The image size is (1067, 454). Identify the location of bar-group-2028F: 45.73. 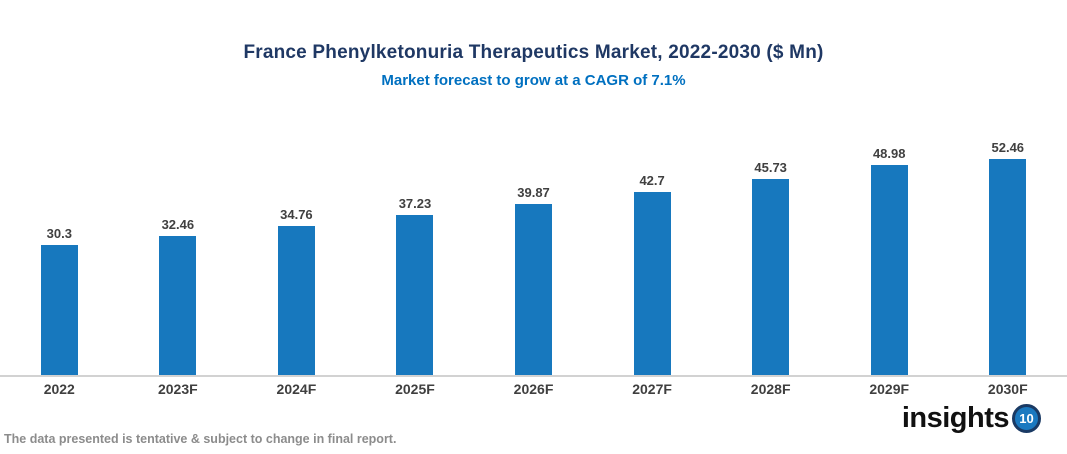
(770, 257).